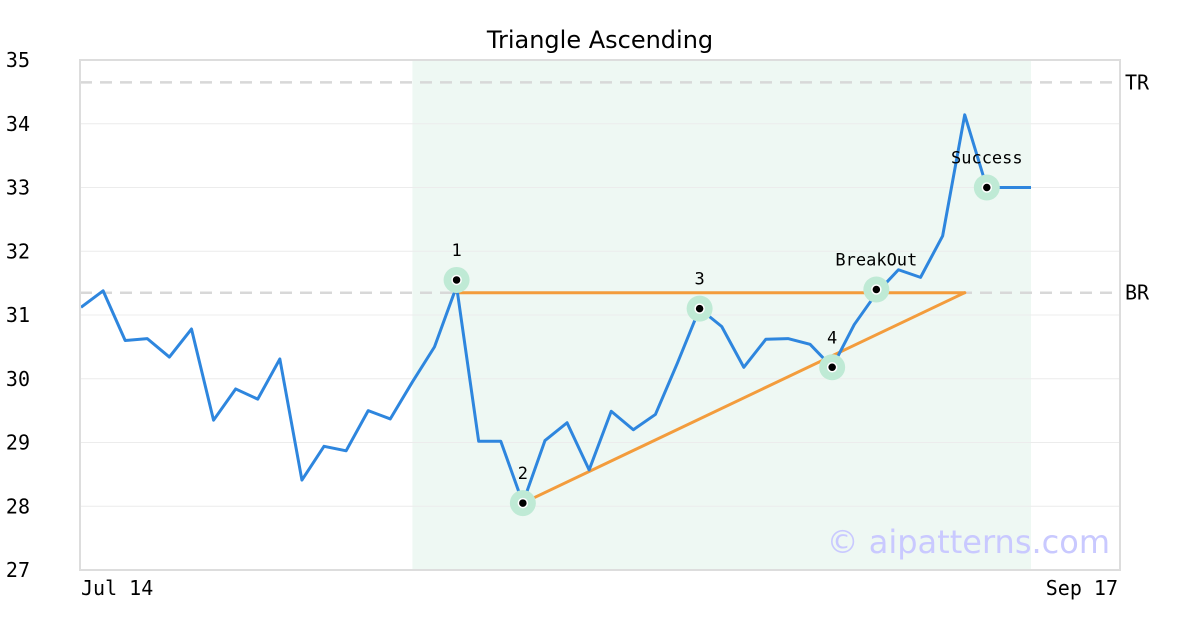  Describe the element at coordinates (18, 251) in the screenshot. I see `y-tick-label: 32` at that location.